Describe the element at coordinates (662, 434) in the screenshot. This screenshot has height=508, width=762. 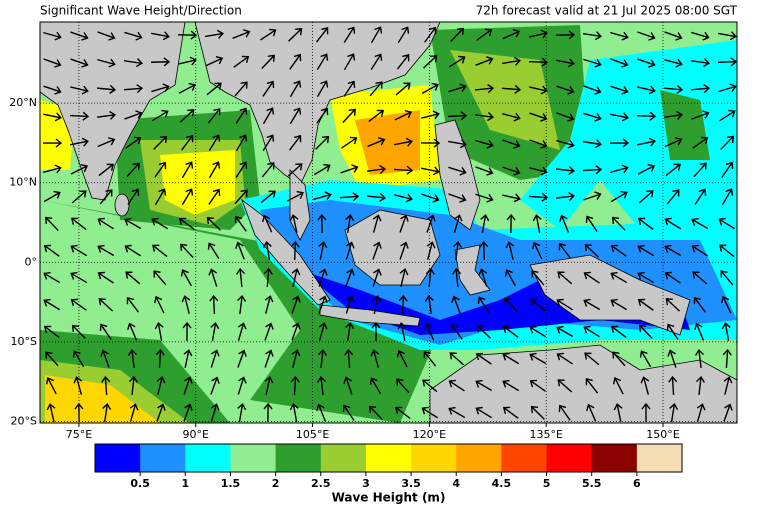
I see `lon-label: 150°E` at that location.